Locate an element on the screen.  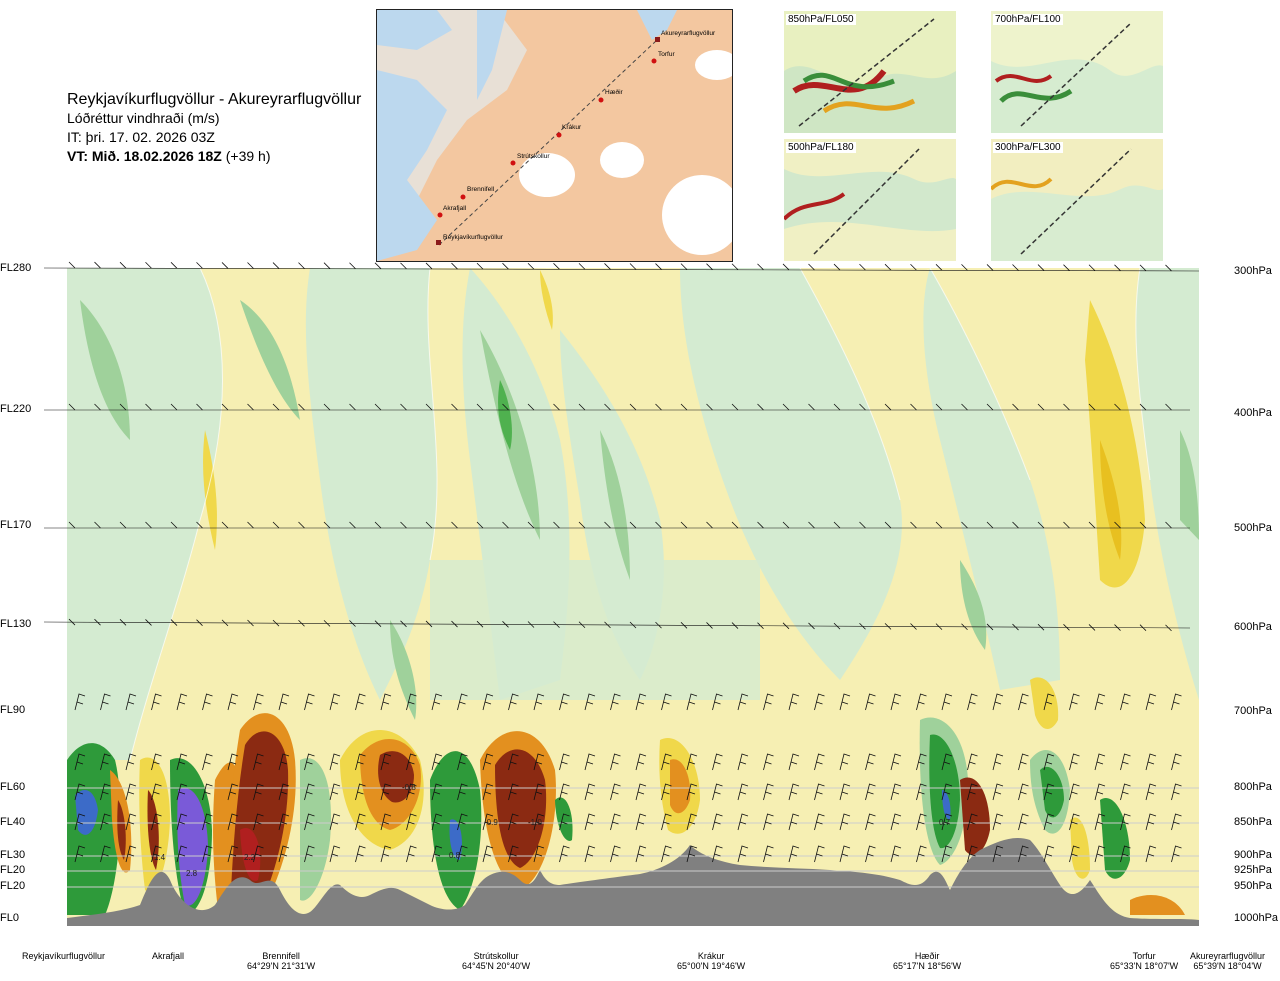
fl-label: FL170 is located at coordinates (16, 525).